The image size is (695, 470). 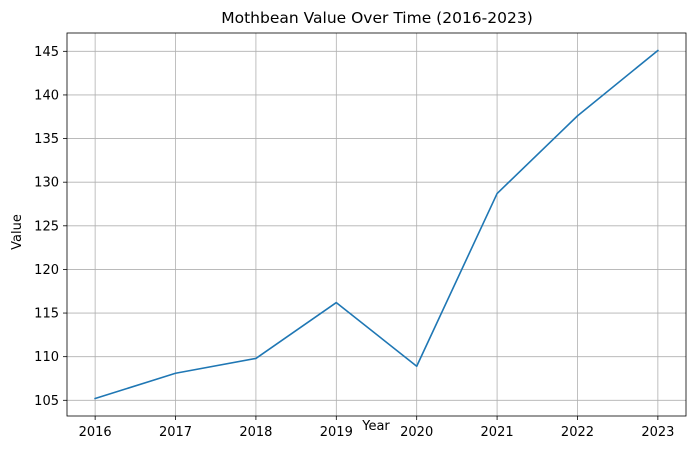 I want to click on y-tick-label: 125, so click(x=46, y=226).